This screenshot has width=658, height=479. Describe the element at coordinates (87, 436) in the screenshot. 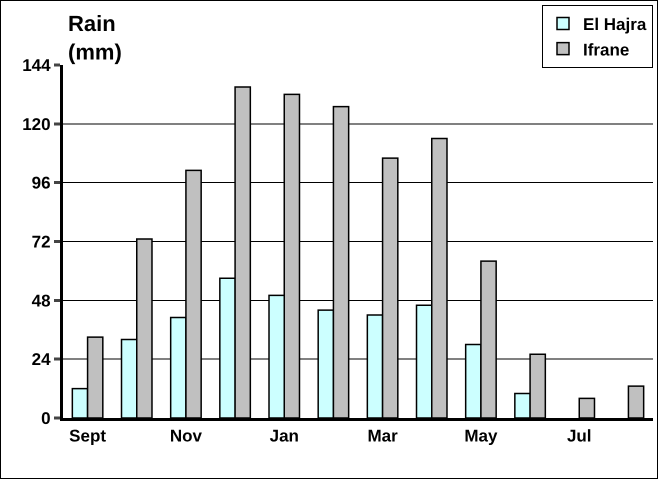

I see `x-tick-label: Sept` at that location.